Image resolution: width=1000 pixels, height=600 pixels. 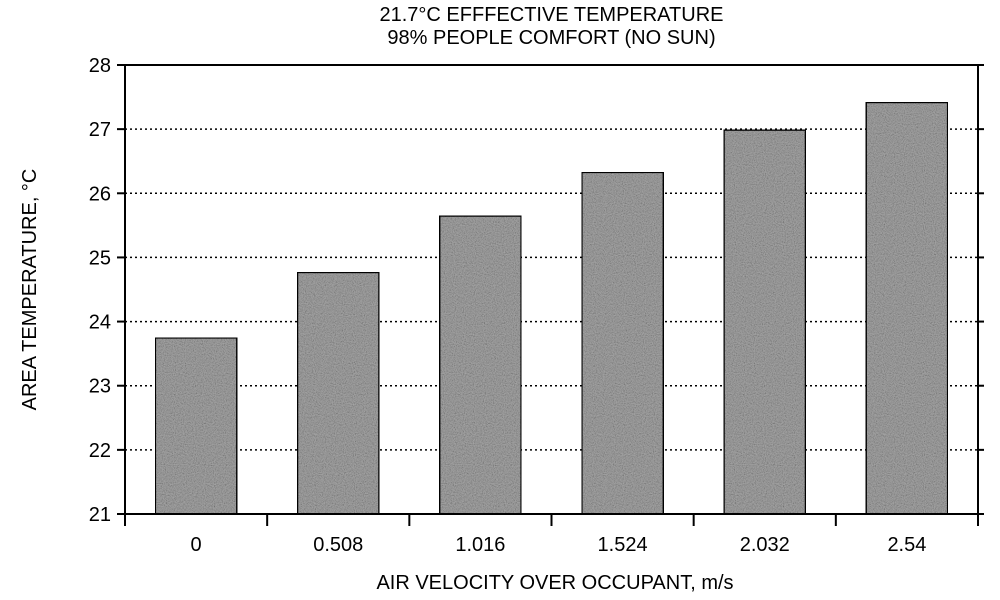 I want to click on y-tick-label-23: 23, so click(x=100, y=387).